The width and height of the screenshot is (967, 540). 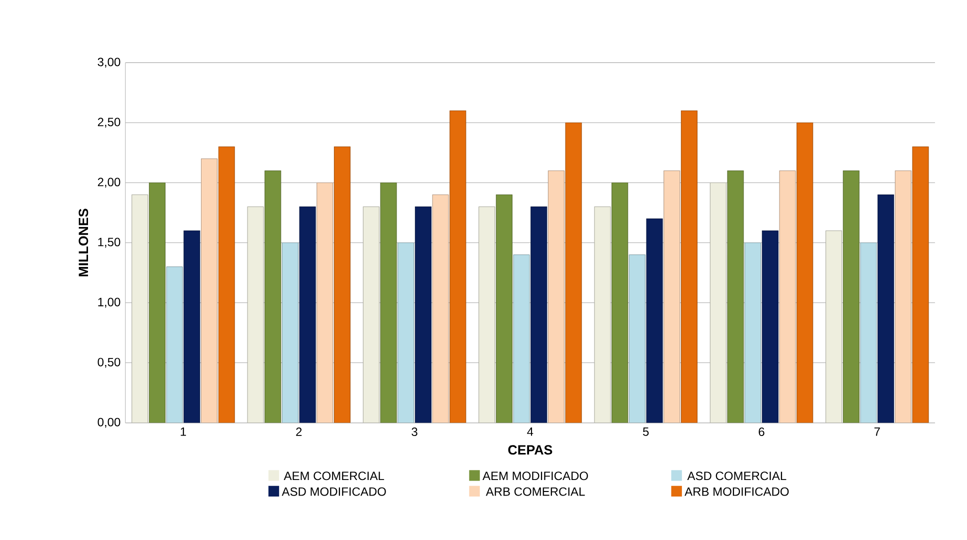 What do you see at coordinates (109, 423) in the screenshot?
I see `y-tick-label: 0,00` at bounding box center [109, 423].